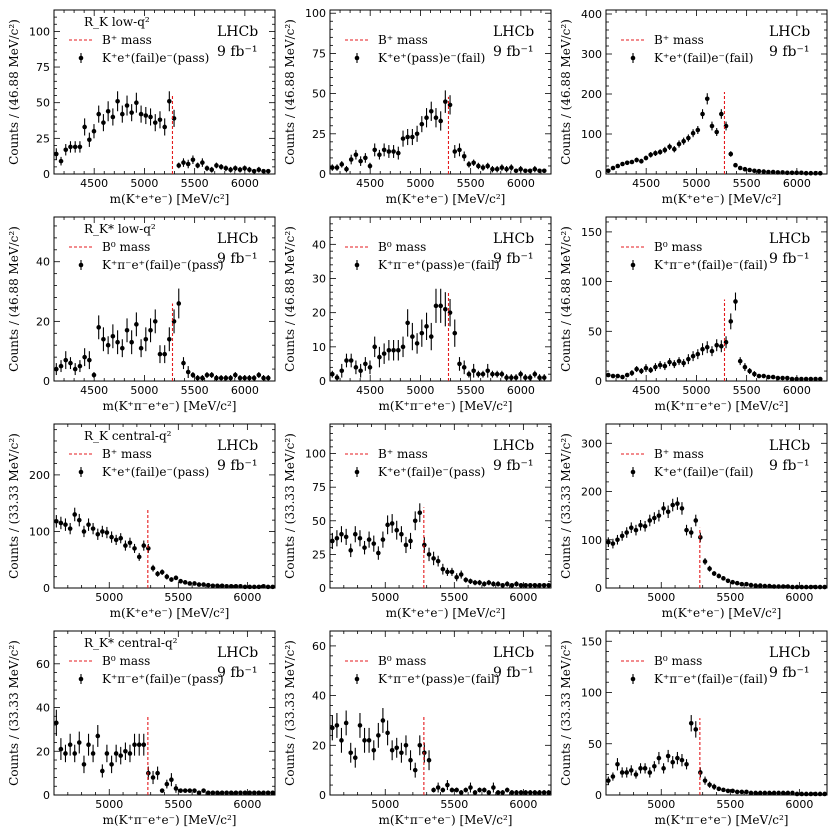  I want to click on x-tick-label: 5000, so click(696, 183).